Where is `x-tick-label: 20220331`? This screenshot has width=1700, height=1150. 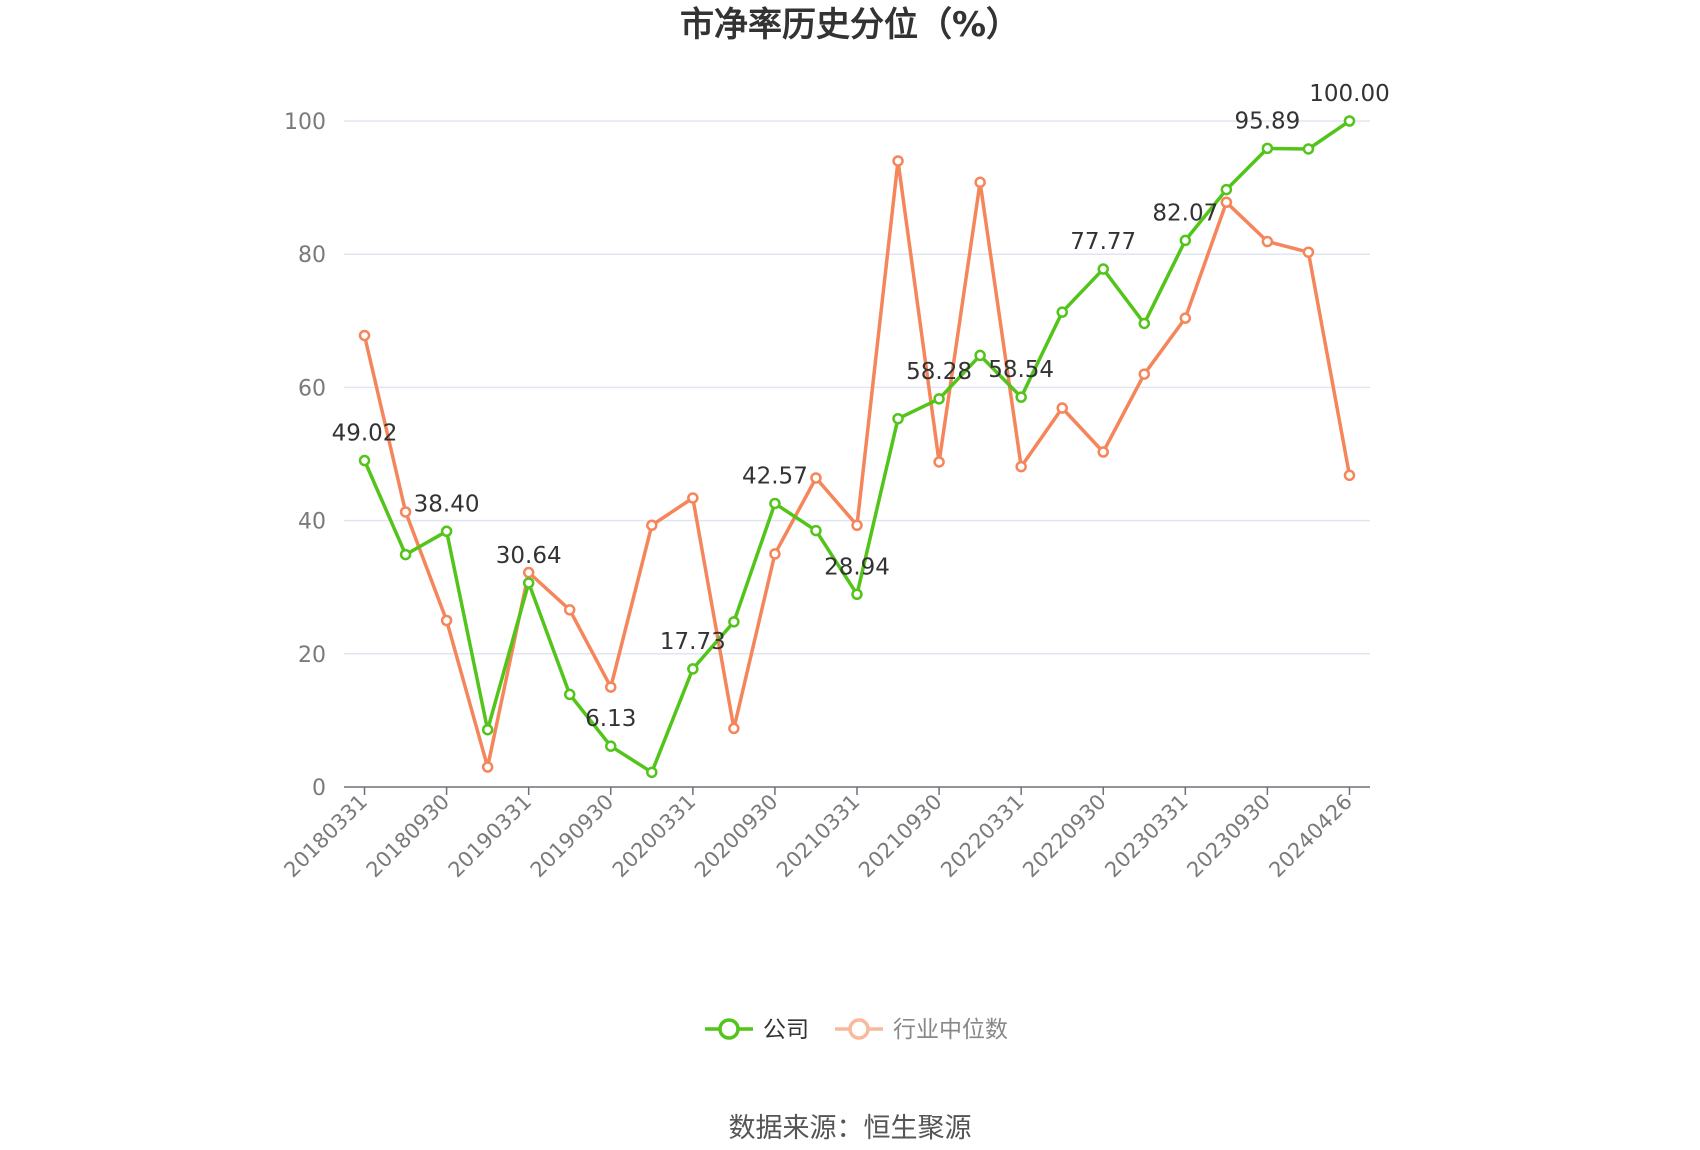
x-tick-label: 20220331 is located at coordinates (982, 836).